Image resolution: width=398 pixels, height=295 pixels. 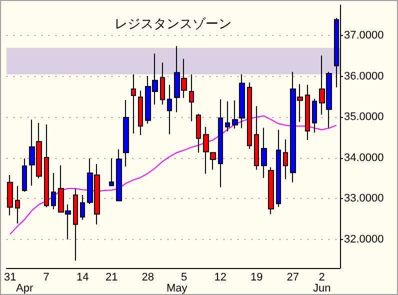 I want to click on x-tick-label: 2 Jun, so click(x=322, y=283).